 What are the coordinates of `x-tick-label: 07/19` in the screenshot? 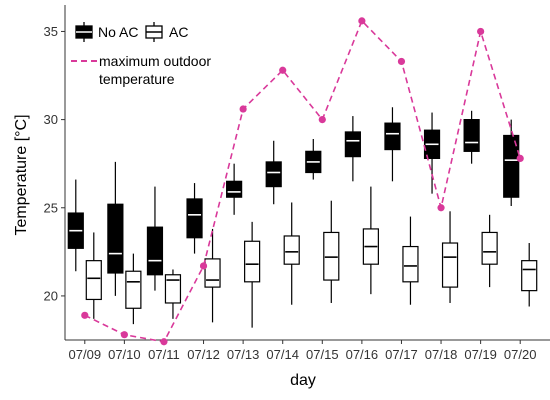 It's located at (480, 354).